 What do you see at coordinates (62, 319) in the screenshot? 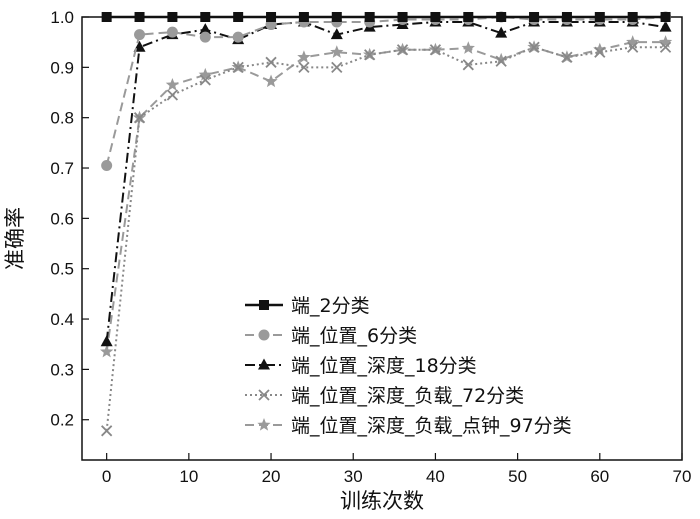
I see `y-tick-label: 0.4` at bounding box center [62, 319].